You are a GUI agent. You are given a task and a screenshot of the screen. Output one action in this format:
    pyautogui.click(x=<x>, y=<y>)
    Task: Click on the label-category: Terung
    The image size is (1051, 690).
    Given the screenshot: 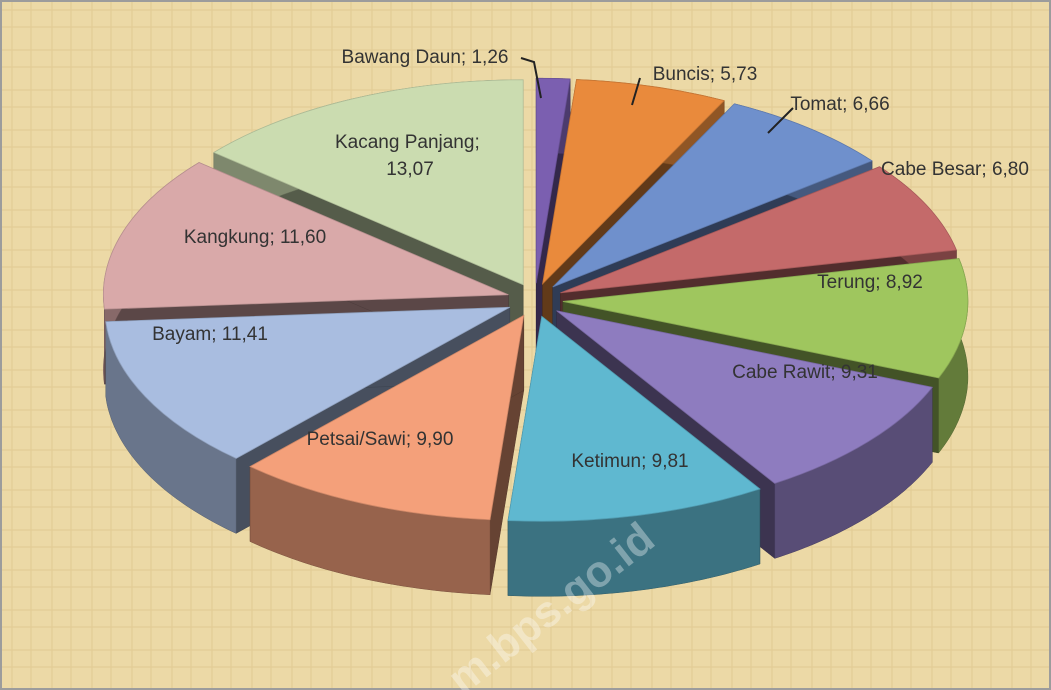 What is the action you would take?
    pyautogui.click(x=846, y=282)
    